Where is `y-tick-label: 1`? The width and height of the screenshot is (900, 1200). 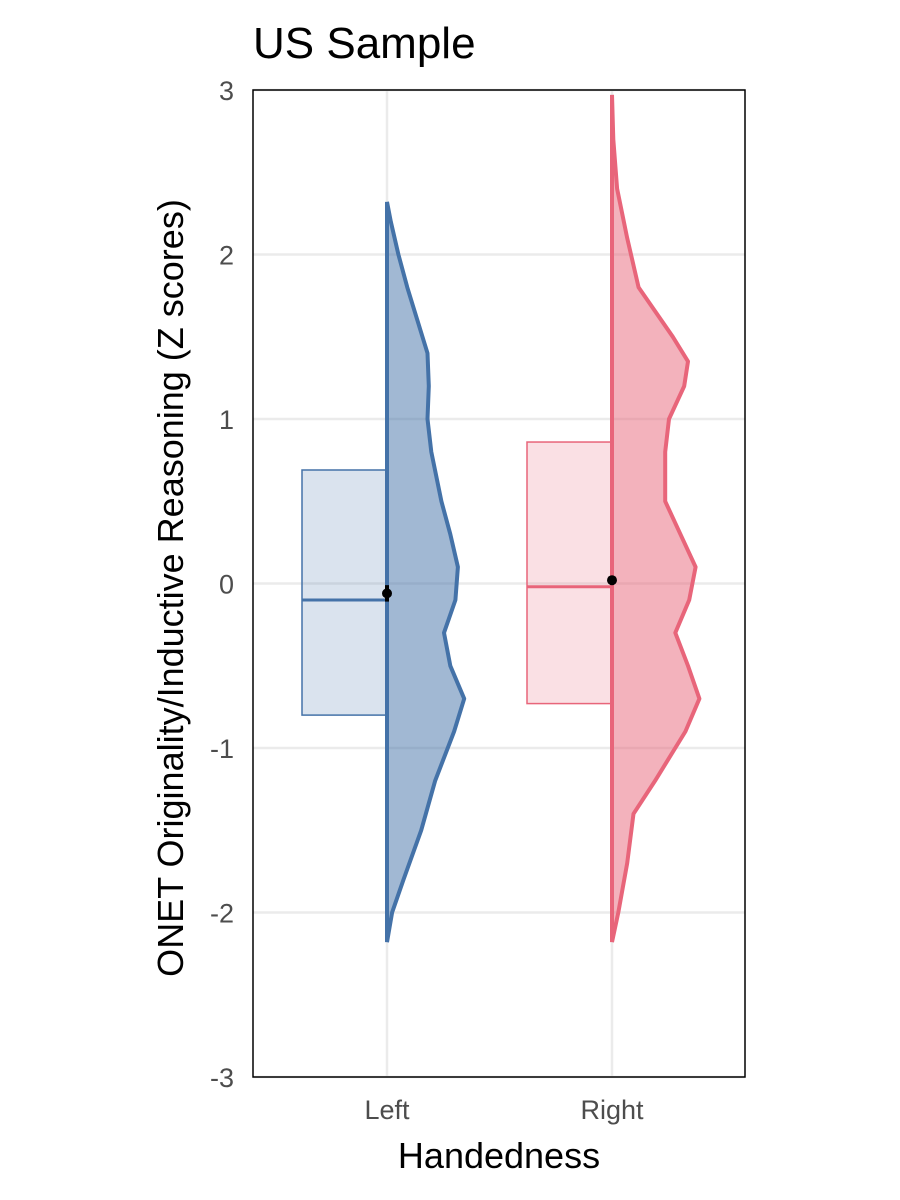
y-tick-label: 1 is located at coordinates (226, 420).